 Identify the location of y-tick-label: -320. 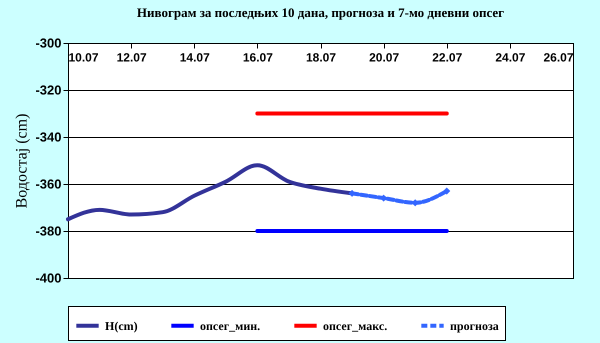
(48, 90).